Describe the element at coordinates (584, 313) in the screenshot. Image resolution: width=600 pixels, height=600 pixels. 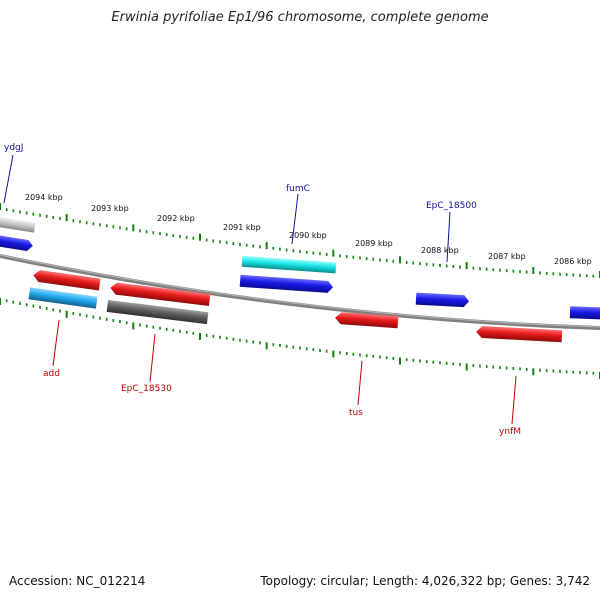
I see `gene-right-edge` at that location.